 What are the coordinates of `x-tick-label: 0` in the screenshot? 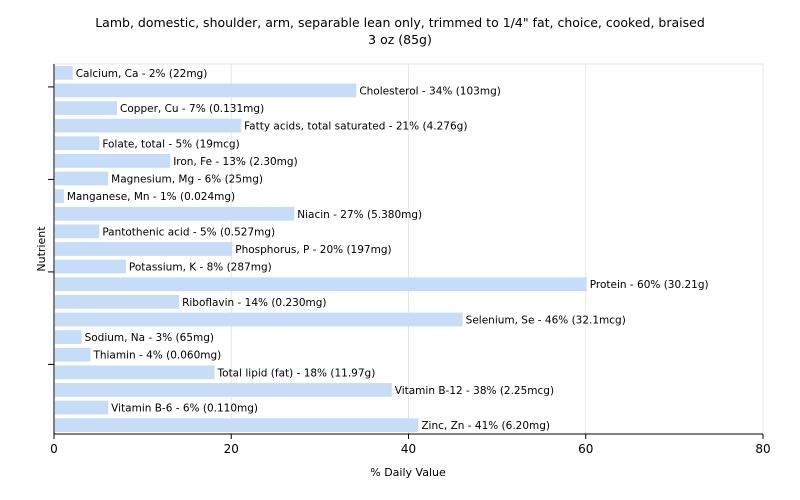 It's located at (54, 449).